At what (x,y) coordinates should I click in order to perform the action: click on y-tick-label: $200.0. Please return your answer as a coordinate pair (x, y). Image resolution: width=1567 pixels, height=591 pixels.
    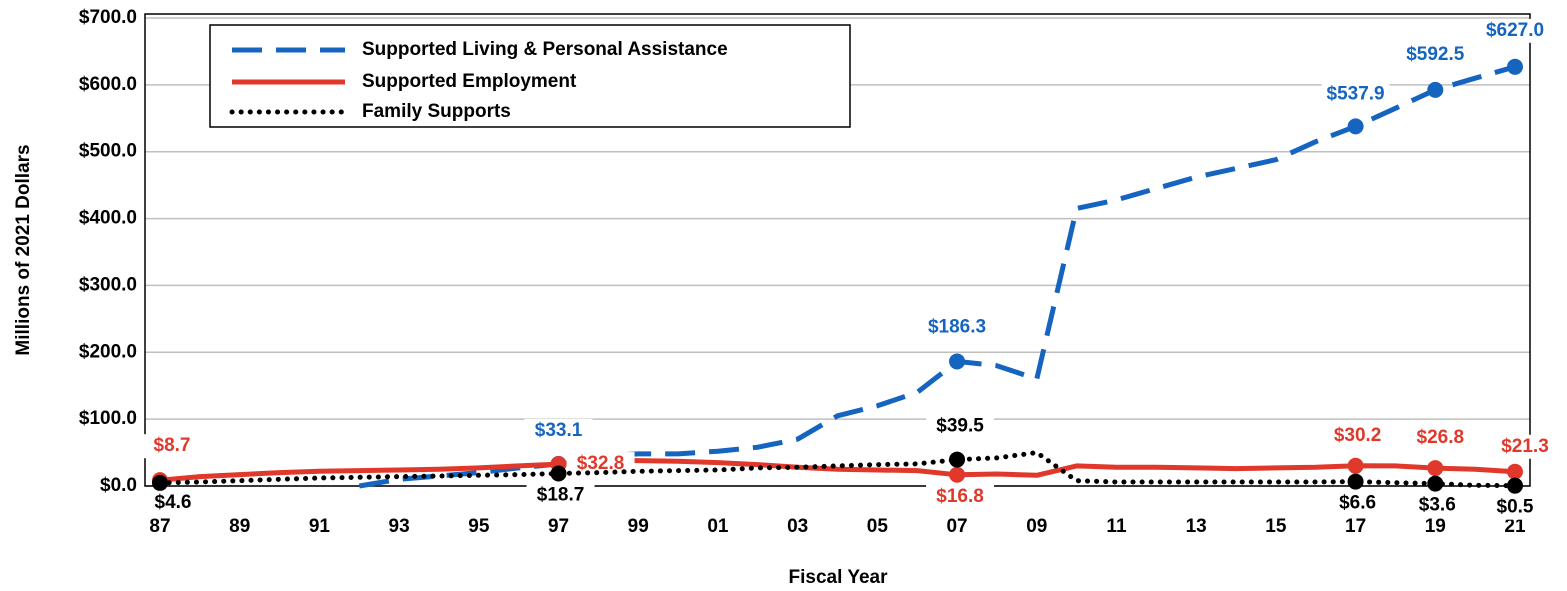
    Looking at the image, I should click on (108, 351).